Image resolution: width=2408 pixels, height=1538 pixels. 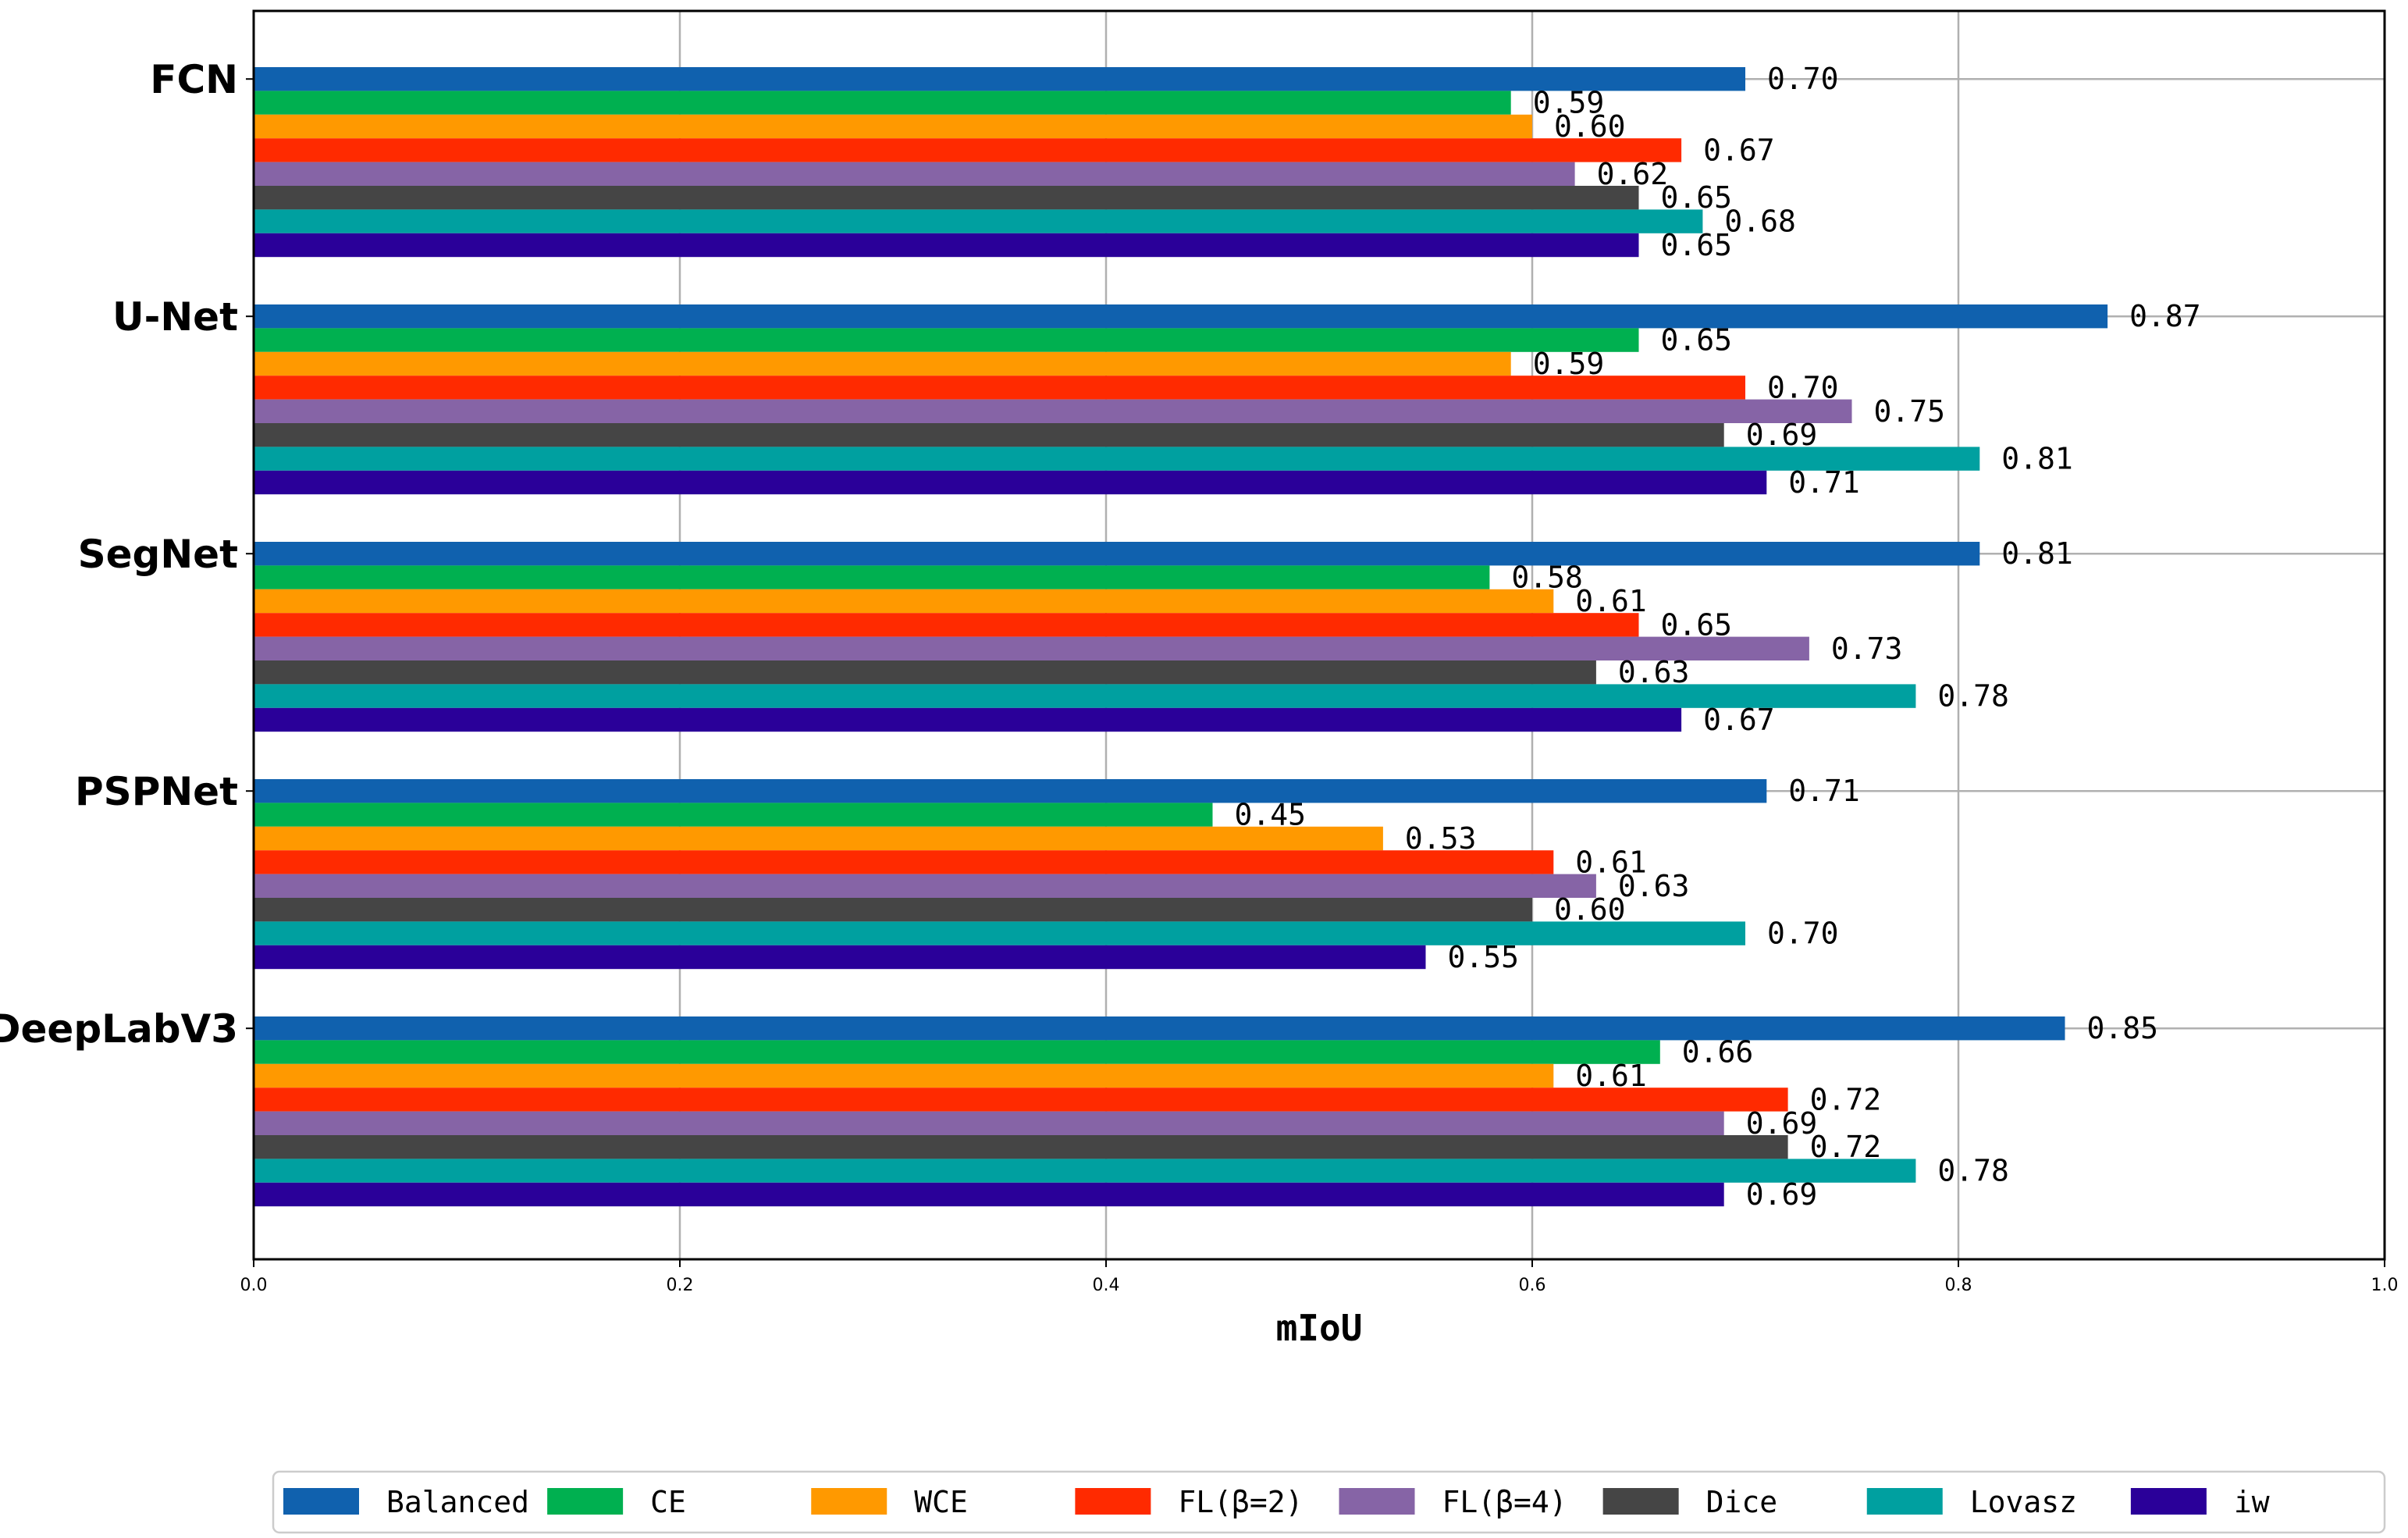 What do you see at coordinates (1320, 1277) in the screenshot?
I see `x-axis-ticks: 0.0 0.2 0.4 0.6 0.8 1.0` at bounding box center [1320, 1277].